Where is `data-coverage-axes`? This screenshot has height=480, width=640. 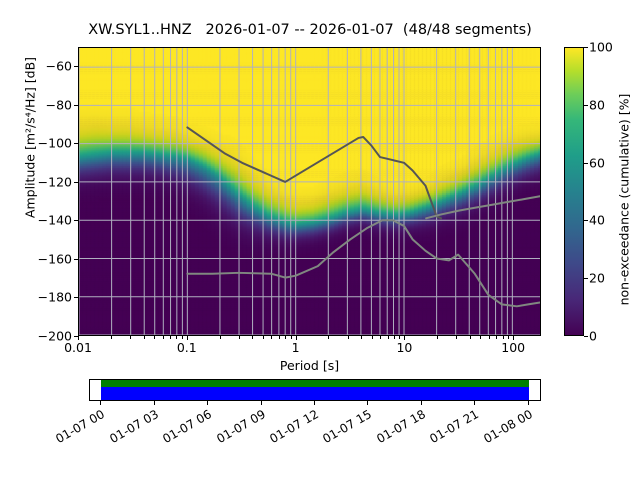 data-coverage-axes is located at coordinates (315, 390).